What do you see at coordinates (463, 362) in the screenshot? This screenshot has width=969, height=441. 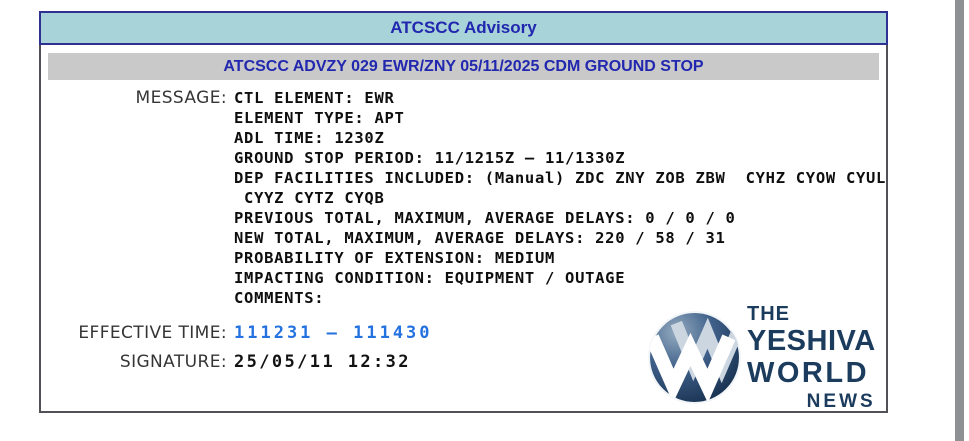 I see `signature-row: SIGNATURE: 25/05/11 12:32` at bounding box center [463, 362].